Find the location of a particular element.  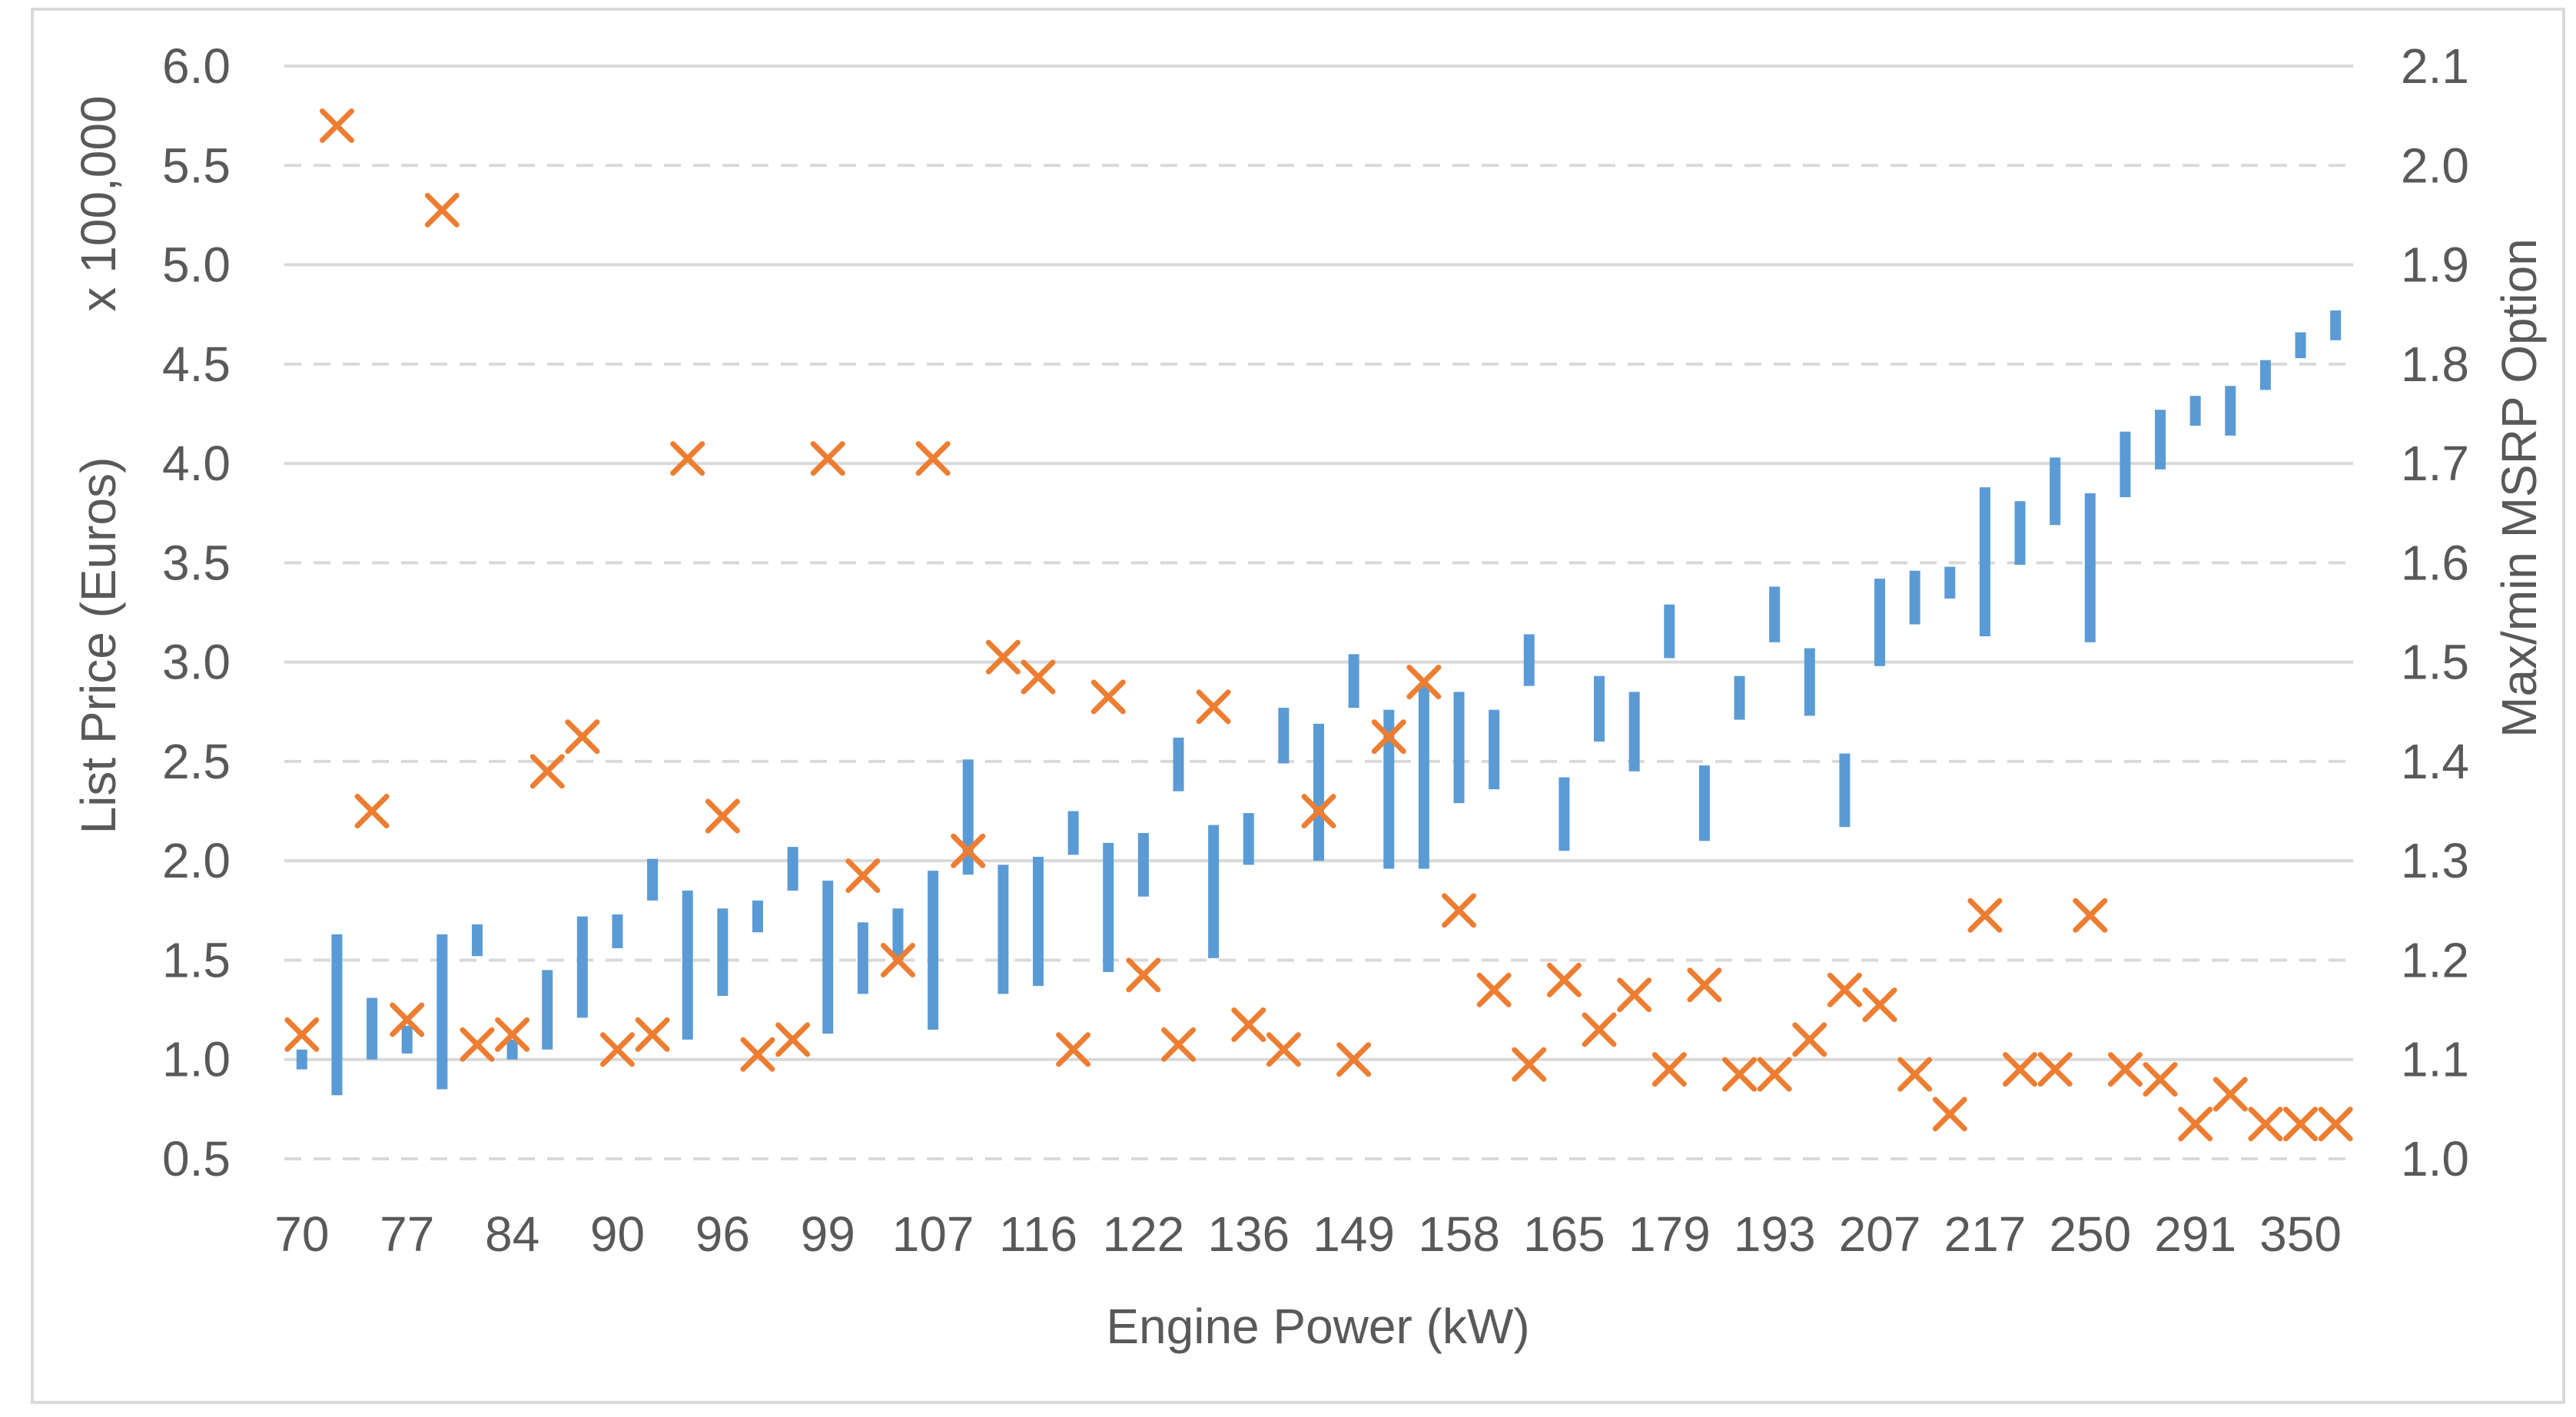

left-tick-label: 2.5 is located at coordinates (196, 762).